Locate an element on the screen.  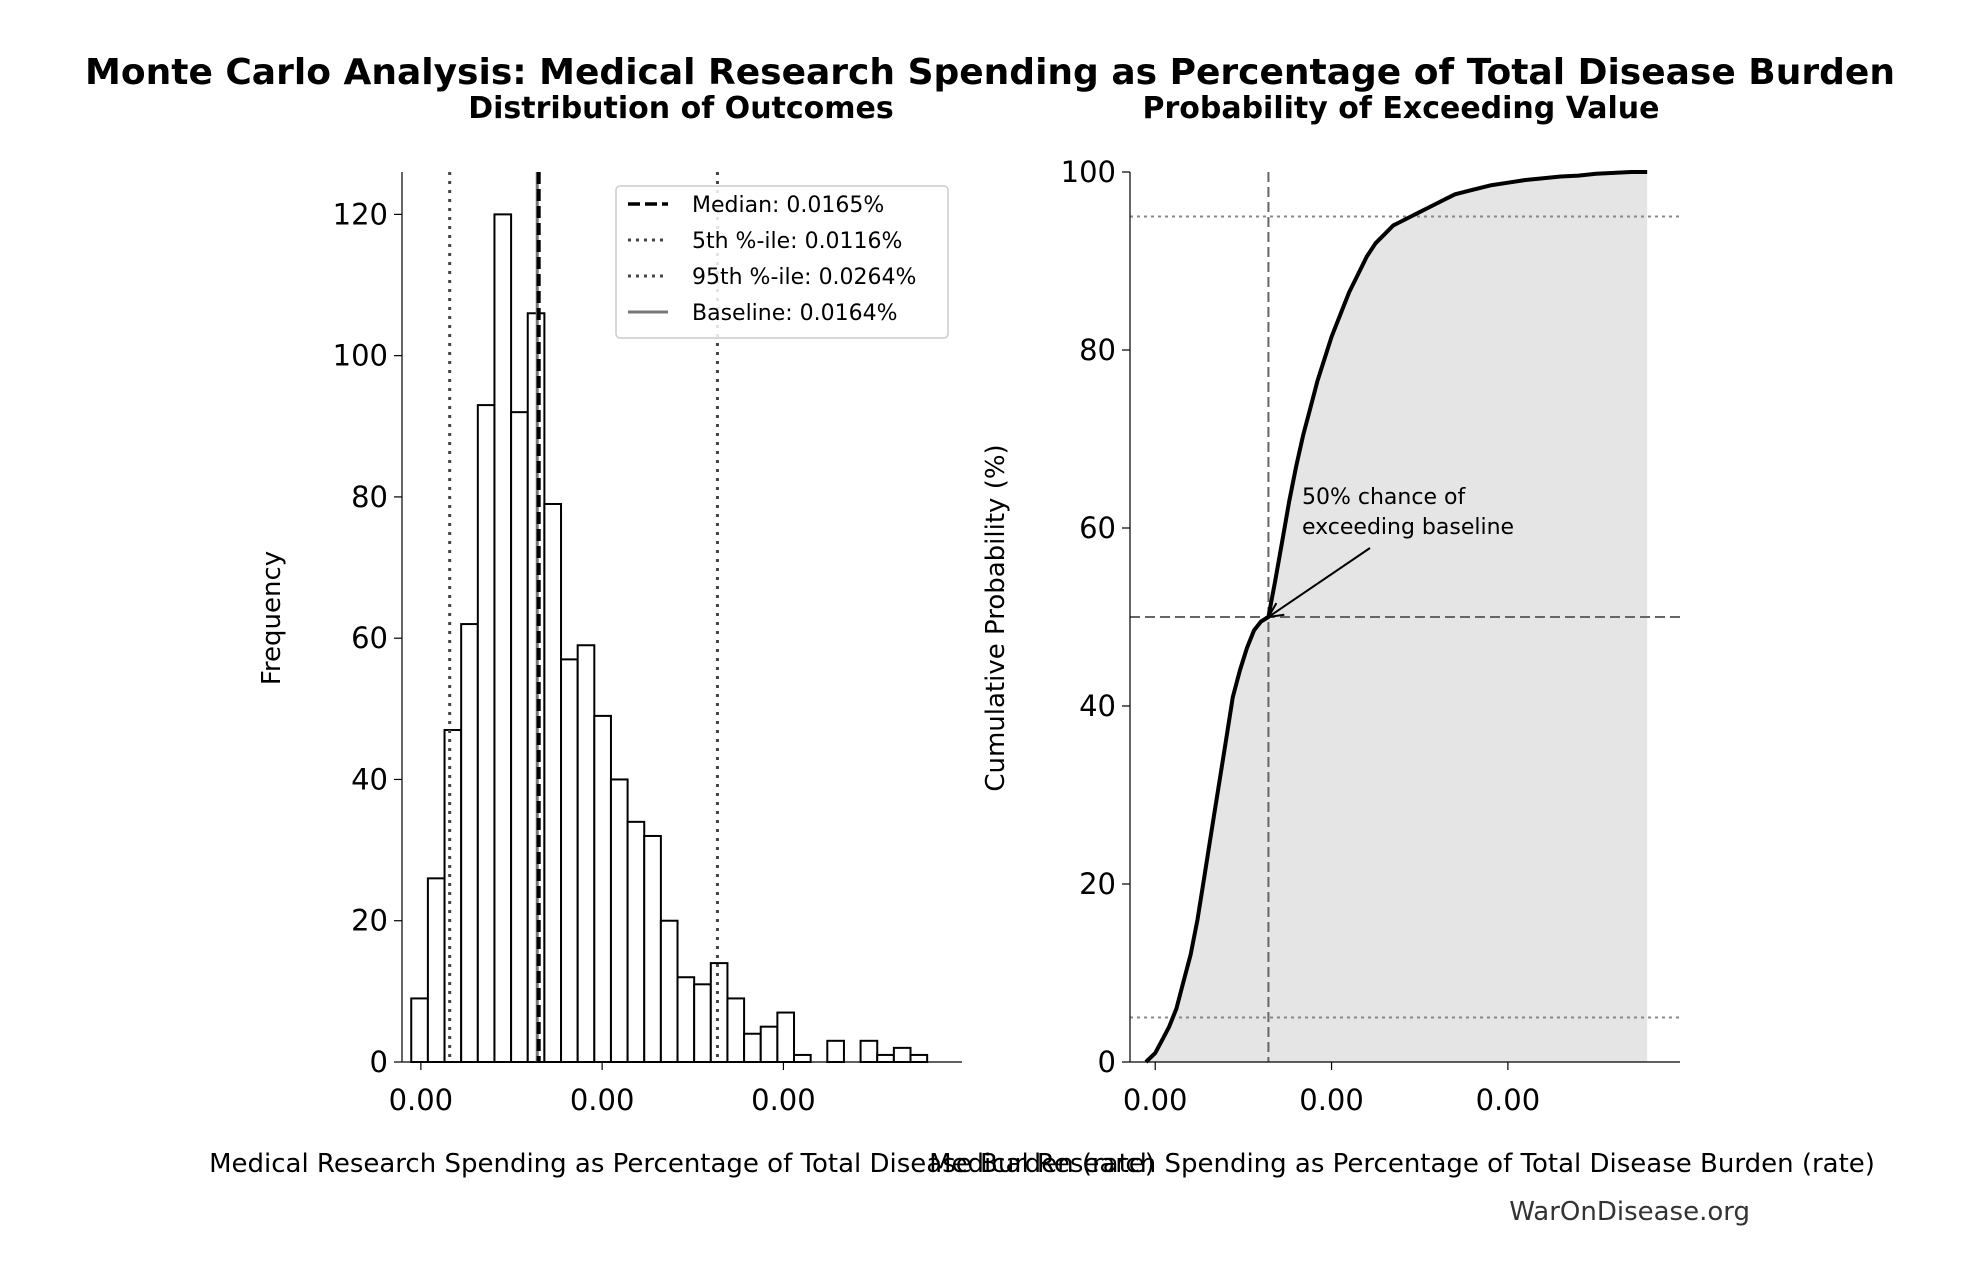
legend-box is located at coordinates (782, 262).